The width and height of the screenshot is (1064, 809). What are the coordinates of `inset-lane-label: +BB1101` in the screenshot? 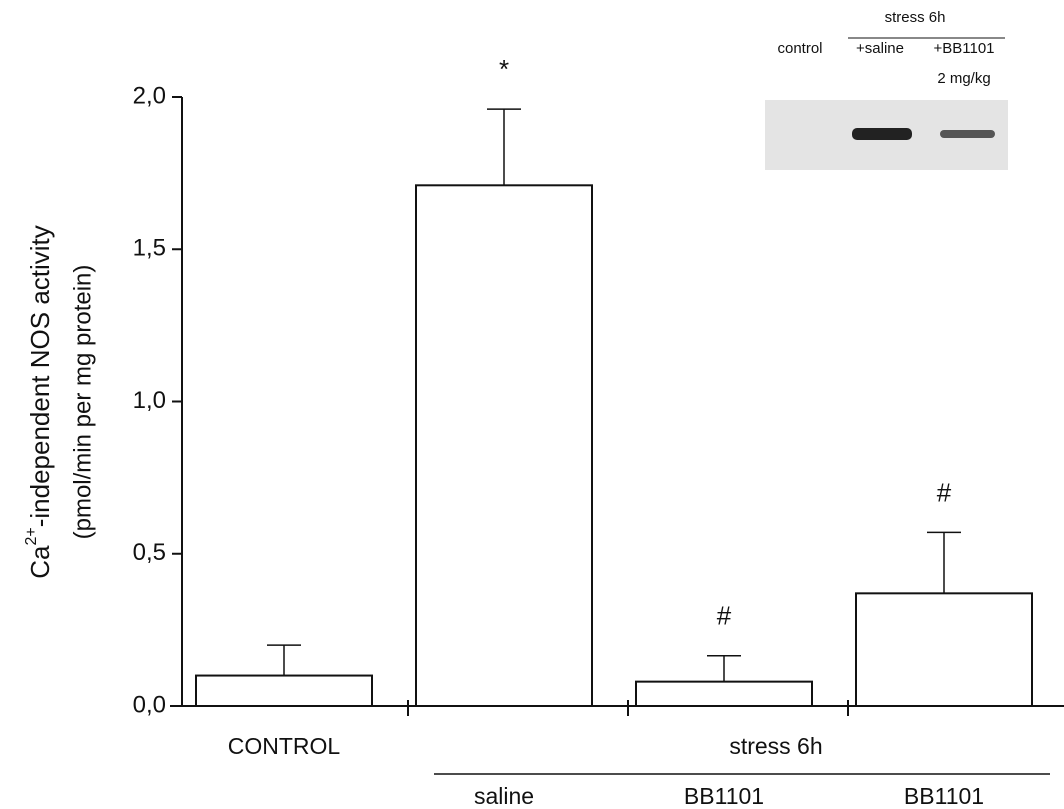 It's located at (963, 48).